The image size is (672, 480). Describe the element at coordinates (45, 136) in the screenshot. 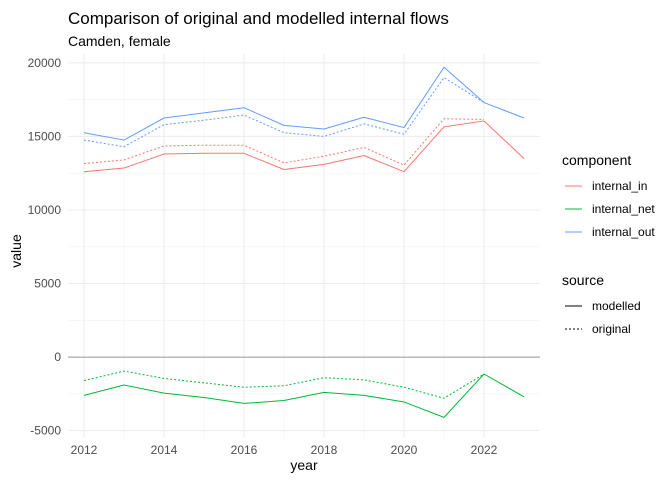

I see `y-tick-label: 15000` at that location.